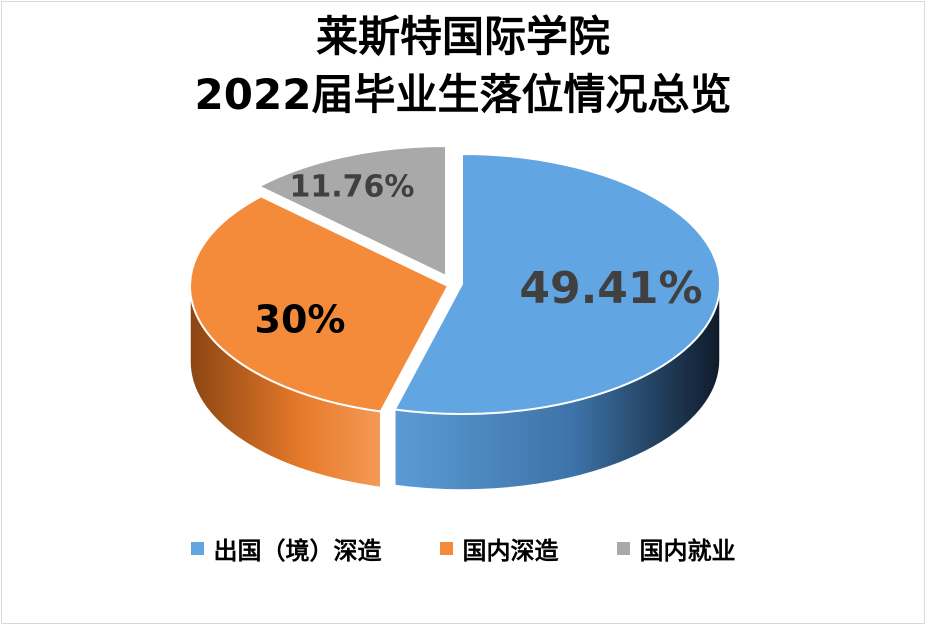  I want to click on legend-swatch-orange, so click(446, 548).